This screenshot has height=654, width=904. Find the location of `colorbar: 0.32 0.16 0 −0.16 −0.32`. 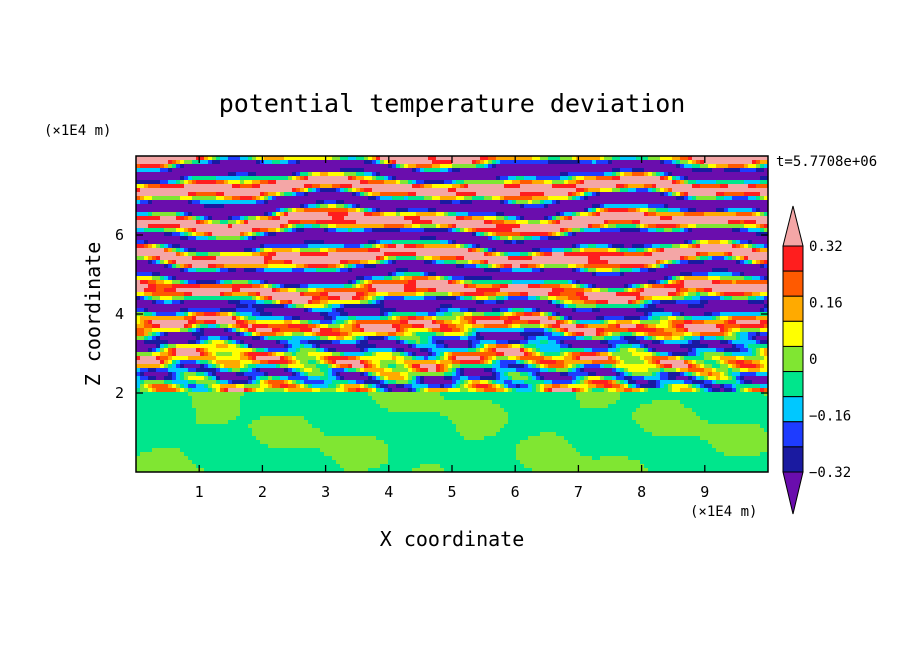

colorbar: 0.32 0.16 0 −0.16 −0.32 is located at coordinates (816, 360).